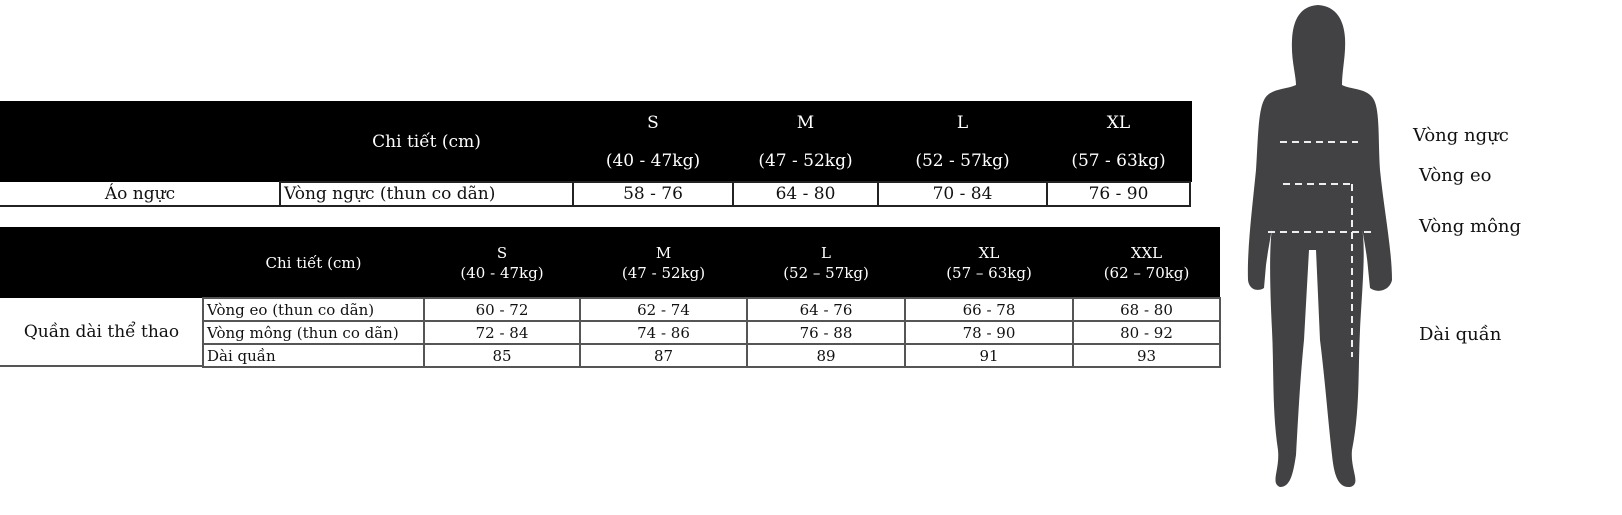 The height and width of the screenshot is (515, 1622). What do you see at coordinates (313, 309) in the screenshot?
I see `row-detail: Vòng eo (thun co dãn)` at bounding box center [313, 309].